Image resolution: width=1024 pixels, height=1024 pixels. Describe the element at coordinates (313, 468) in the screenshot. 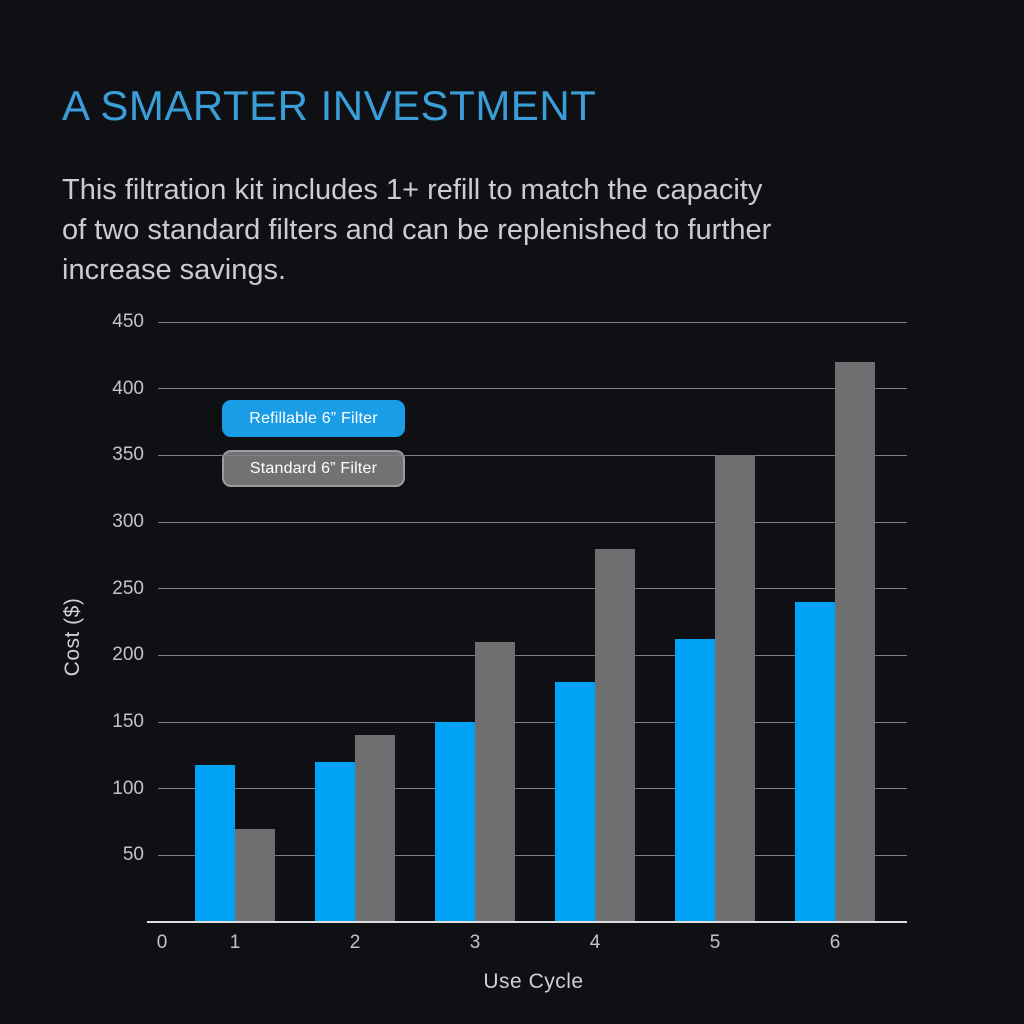

I see `legend-item-standard: Standard 6” Filter` at that location.